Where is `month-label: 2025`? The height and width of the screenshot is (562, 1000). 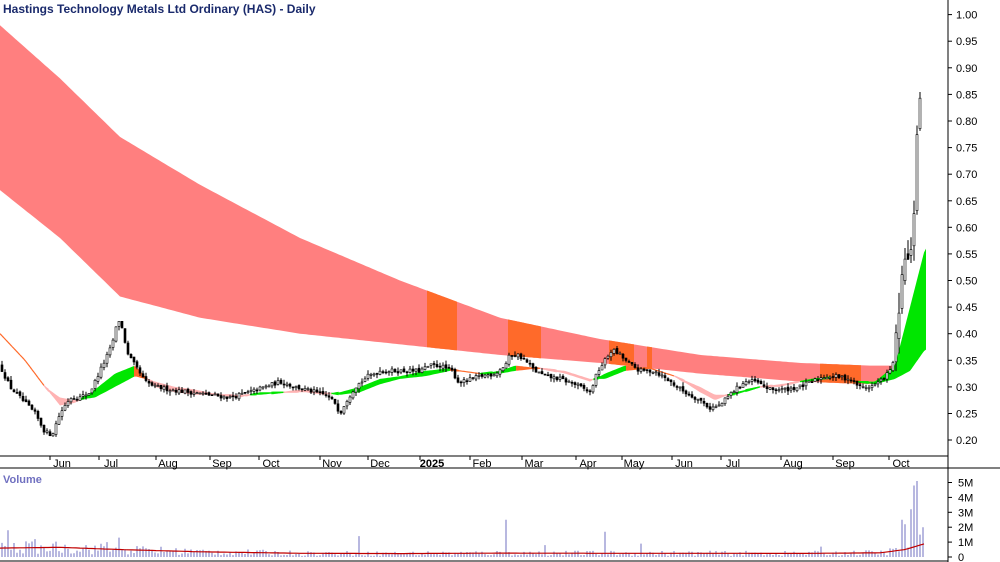 month-label: 2025 is located at coordinates (432, 464).